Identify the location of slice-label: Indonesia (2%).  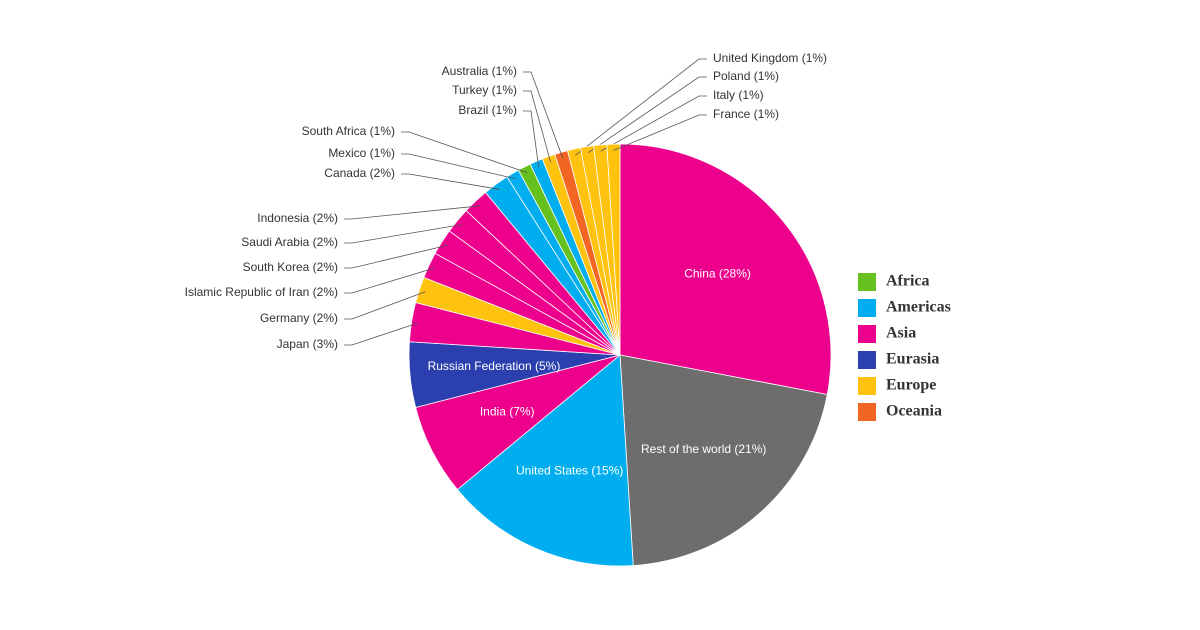
(297, 218).